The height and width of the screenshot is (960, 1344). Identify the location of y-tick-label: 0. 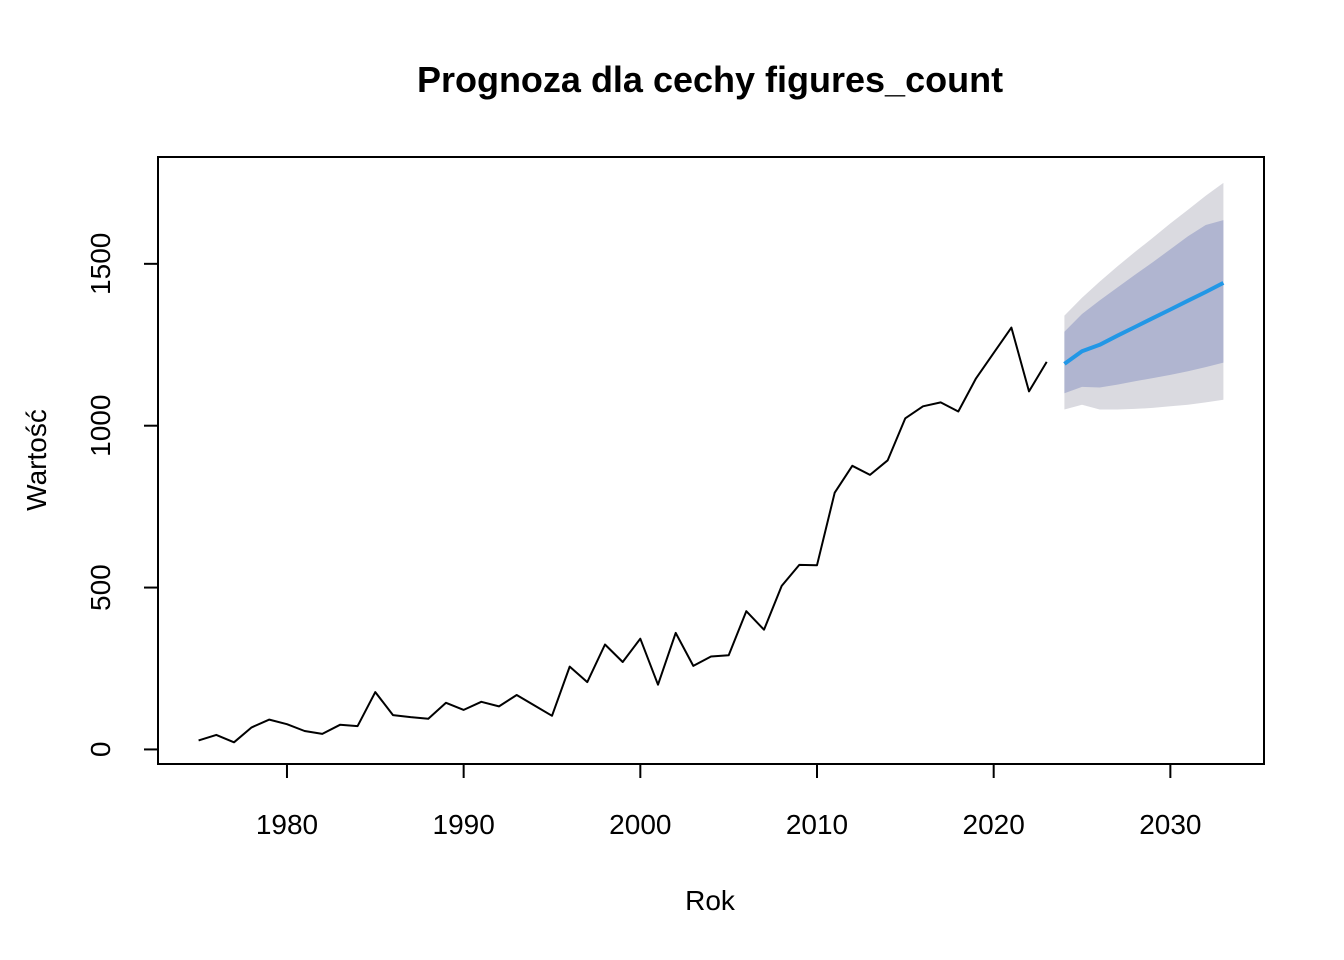
(100, 750).